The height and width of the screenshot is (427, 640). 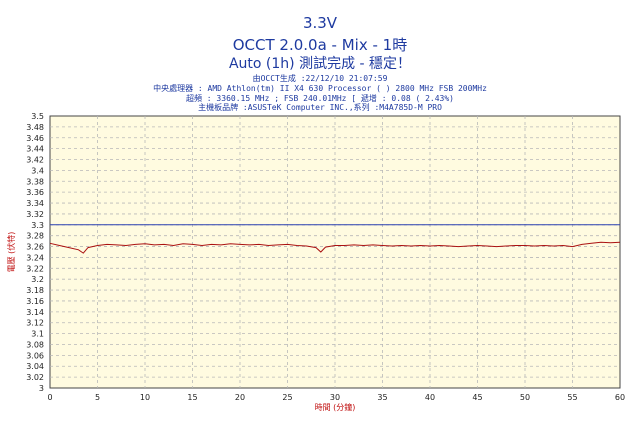 I want to click on x-tick-label: 10, so click(x=145, y=397).